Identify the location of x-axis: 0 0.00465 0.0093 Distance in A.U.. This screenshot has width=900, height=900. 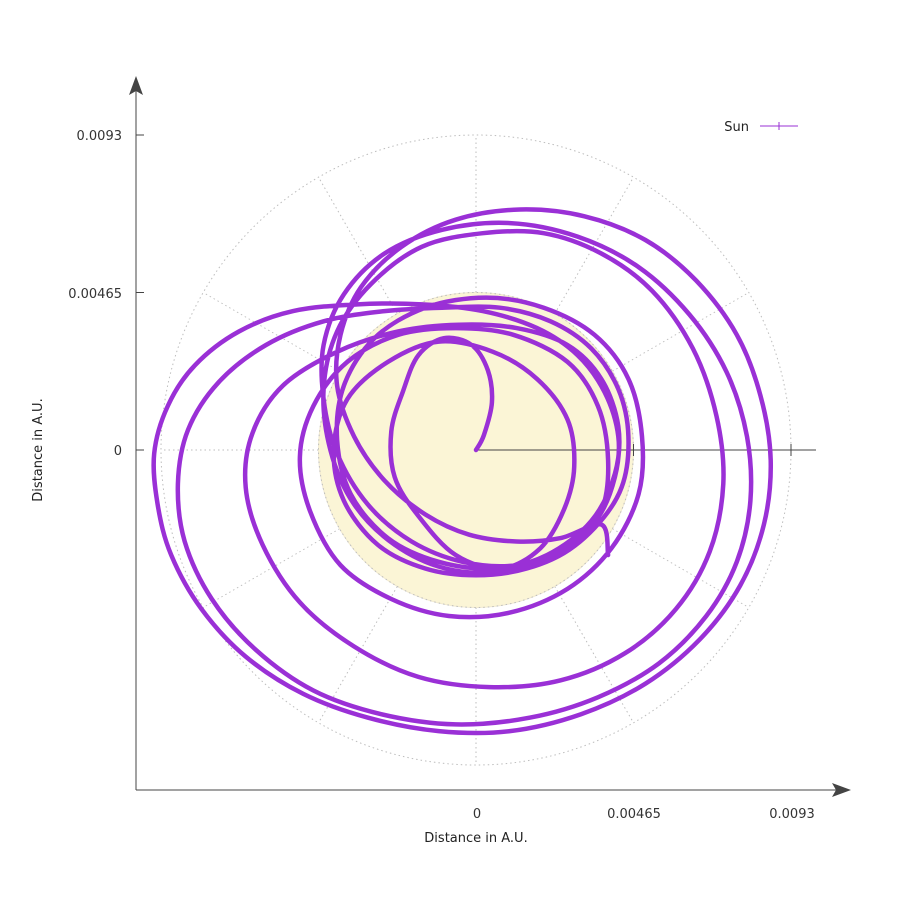
(493, 814).